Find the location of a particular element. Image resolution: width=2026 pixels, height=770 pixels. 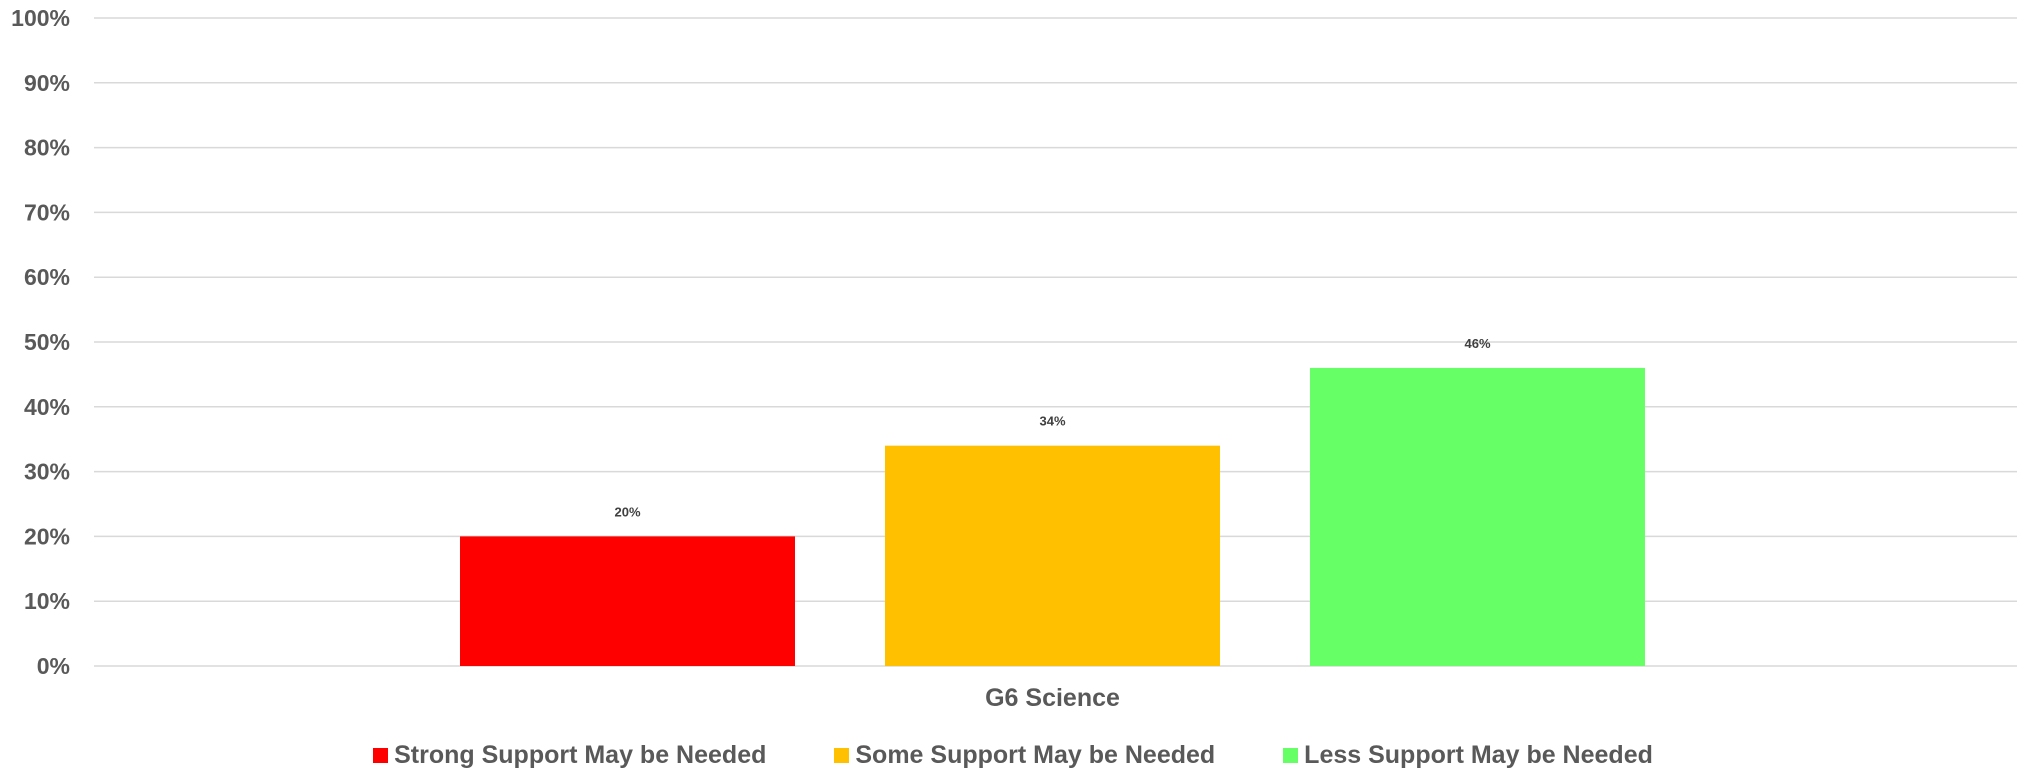

legend-item-strong-support: Strong Support May be Needed is located at coordinates (569, 755).